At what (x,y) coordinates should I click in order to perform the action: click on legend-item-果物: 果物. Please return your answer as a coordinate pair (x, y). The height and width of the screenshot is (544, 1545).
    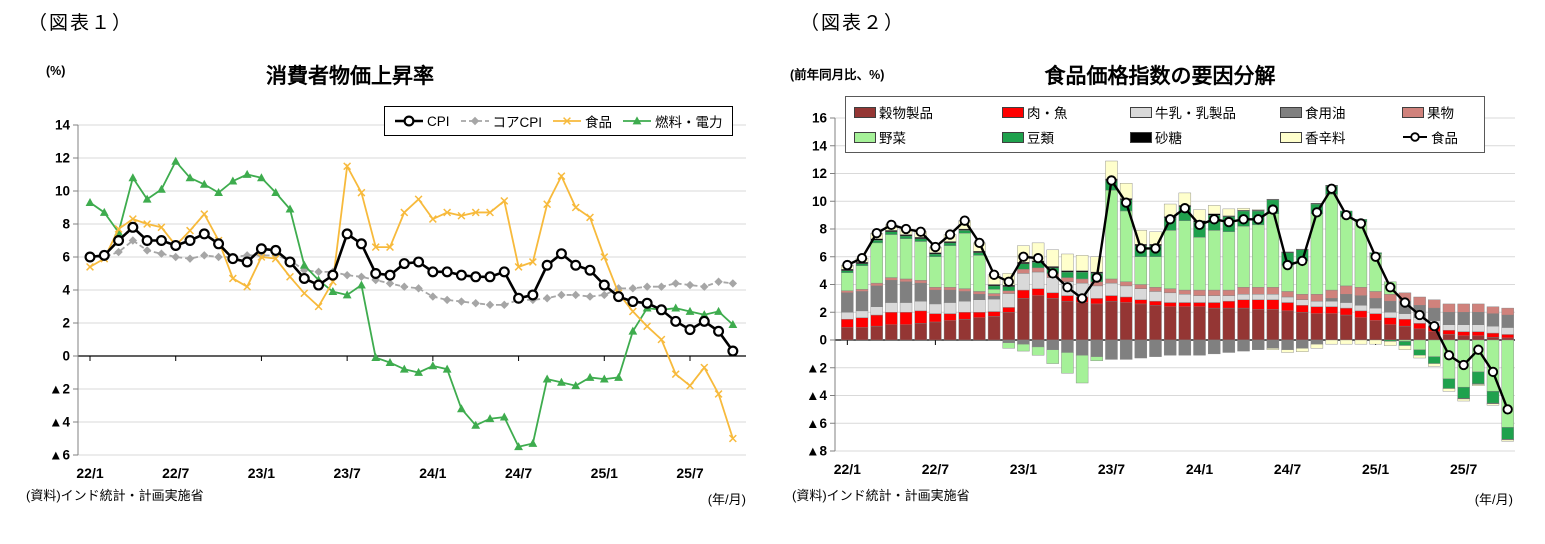
    Looking at the image, I should click on (1439, 112).